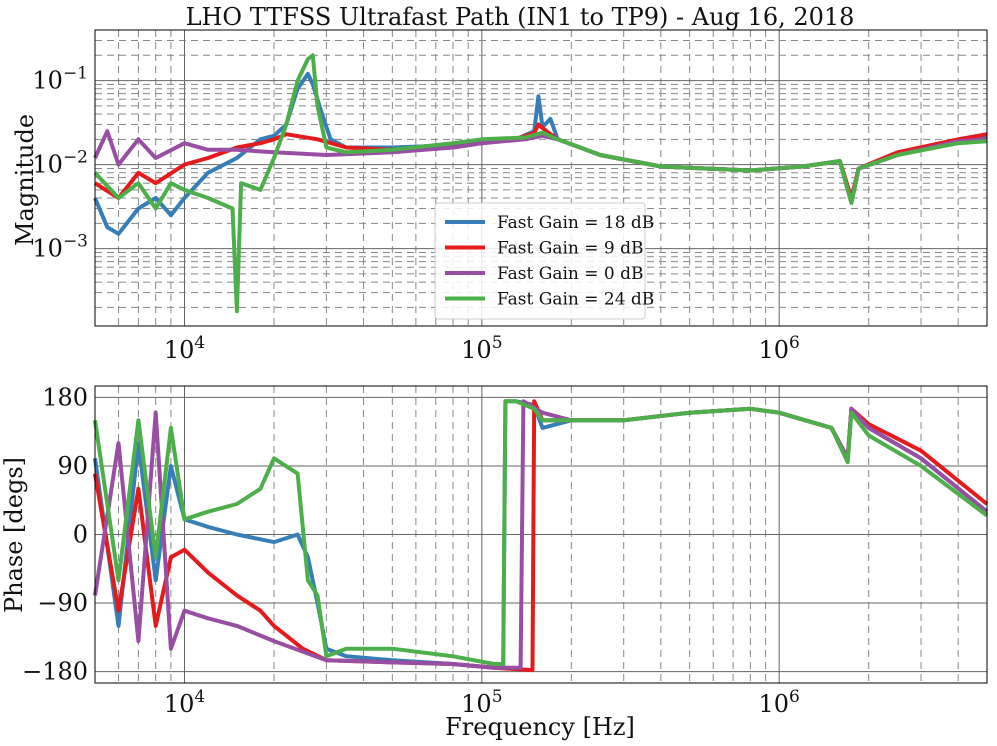 This screenshot has width=997, height=746. Describe the element at coordinates (575, 300) in the screenshot. I see `legend-label: Fast Gain = 24 dB` at that location.